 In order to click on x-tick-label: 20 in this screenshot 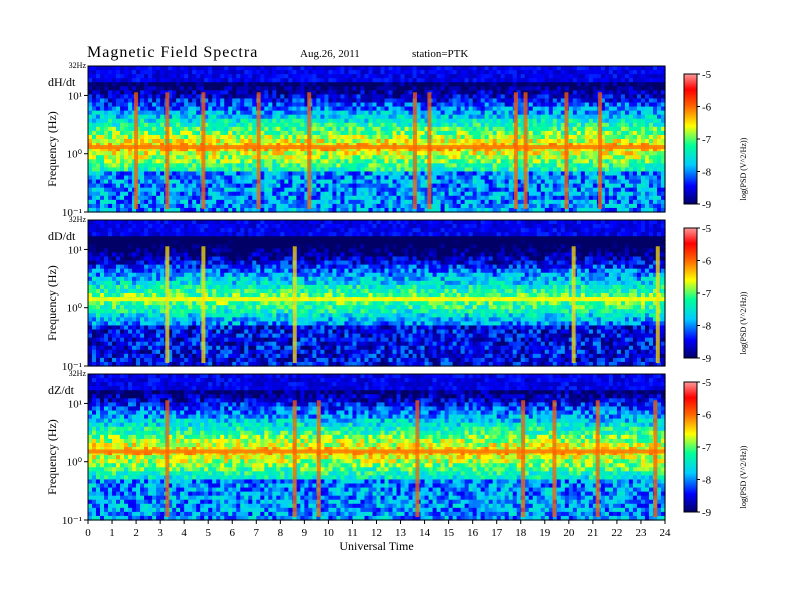, I will do `click(569, 533)`.